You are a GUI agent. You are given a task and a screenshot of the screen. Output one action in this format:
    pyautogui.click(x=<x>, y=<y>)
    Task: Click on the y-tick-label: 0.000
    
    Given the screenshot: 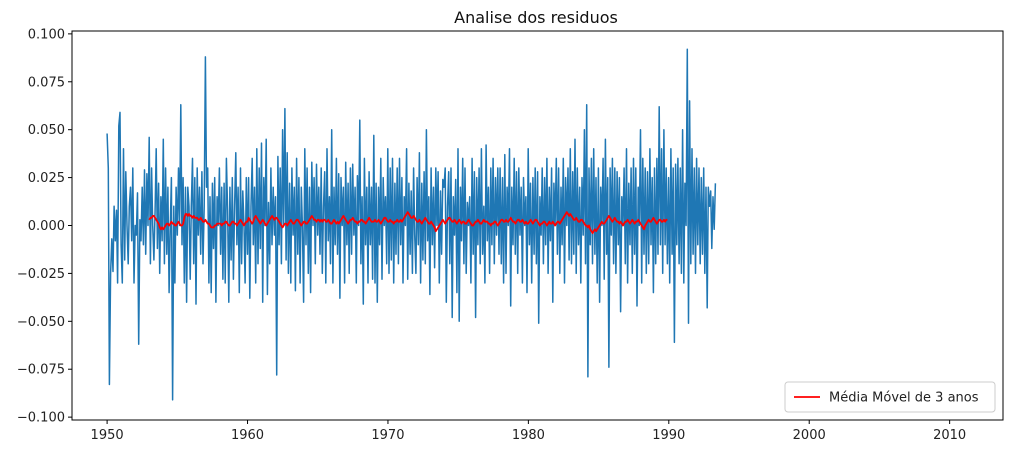 What is the action you would take?
    pyautogui.click(x=46, y=226)
    